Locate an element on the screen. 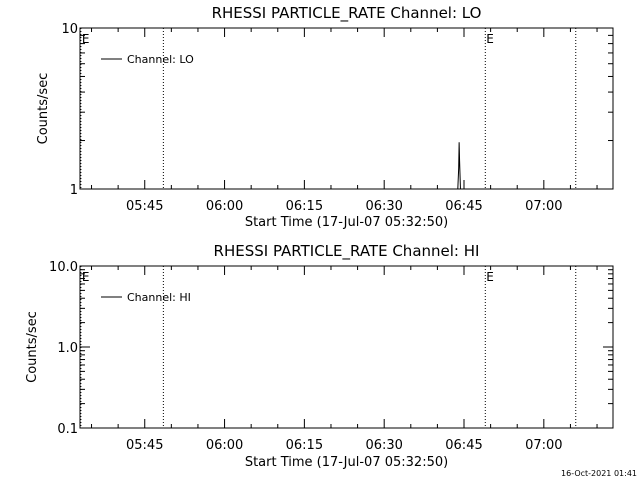 This screenshot has width=640, height=480. panel-2-title: RHESSI PARTICLE_RATE Channel: HI is located at coordinates (347, 251).